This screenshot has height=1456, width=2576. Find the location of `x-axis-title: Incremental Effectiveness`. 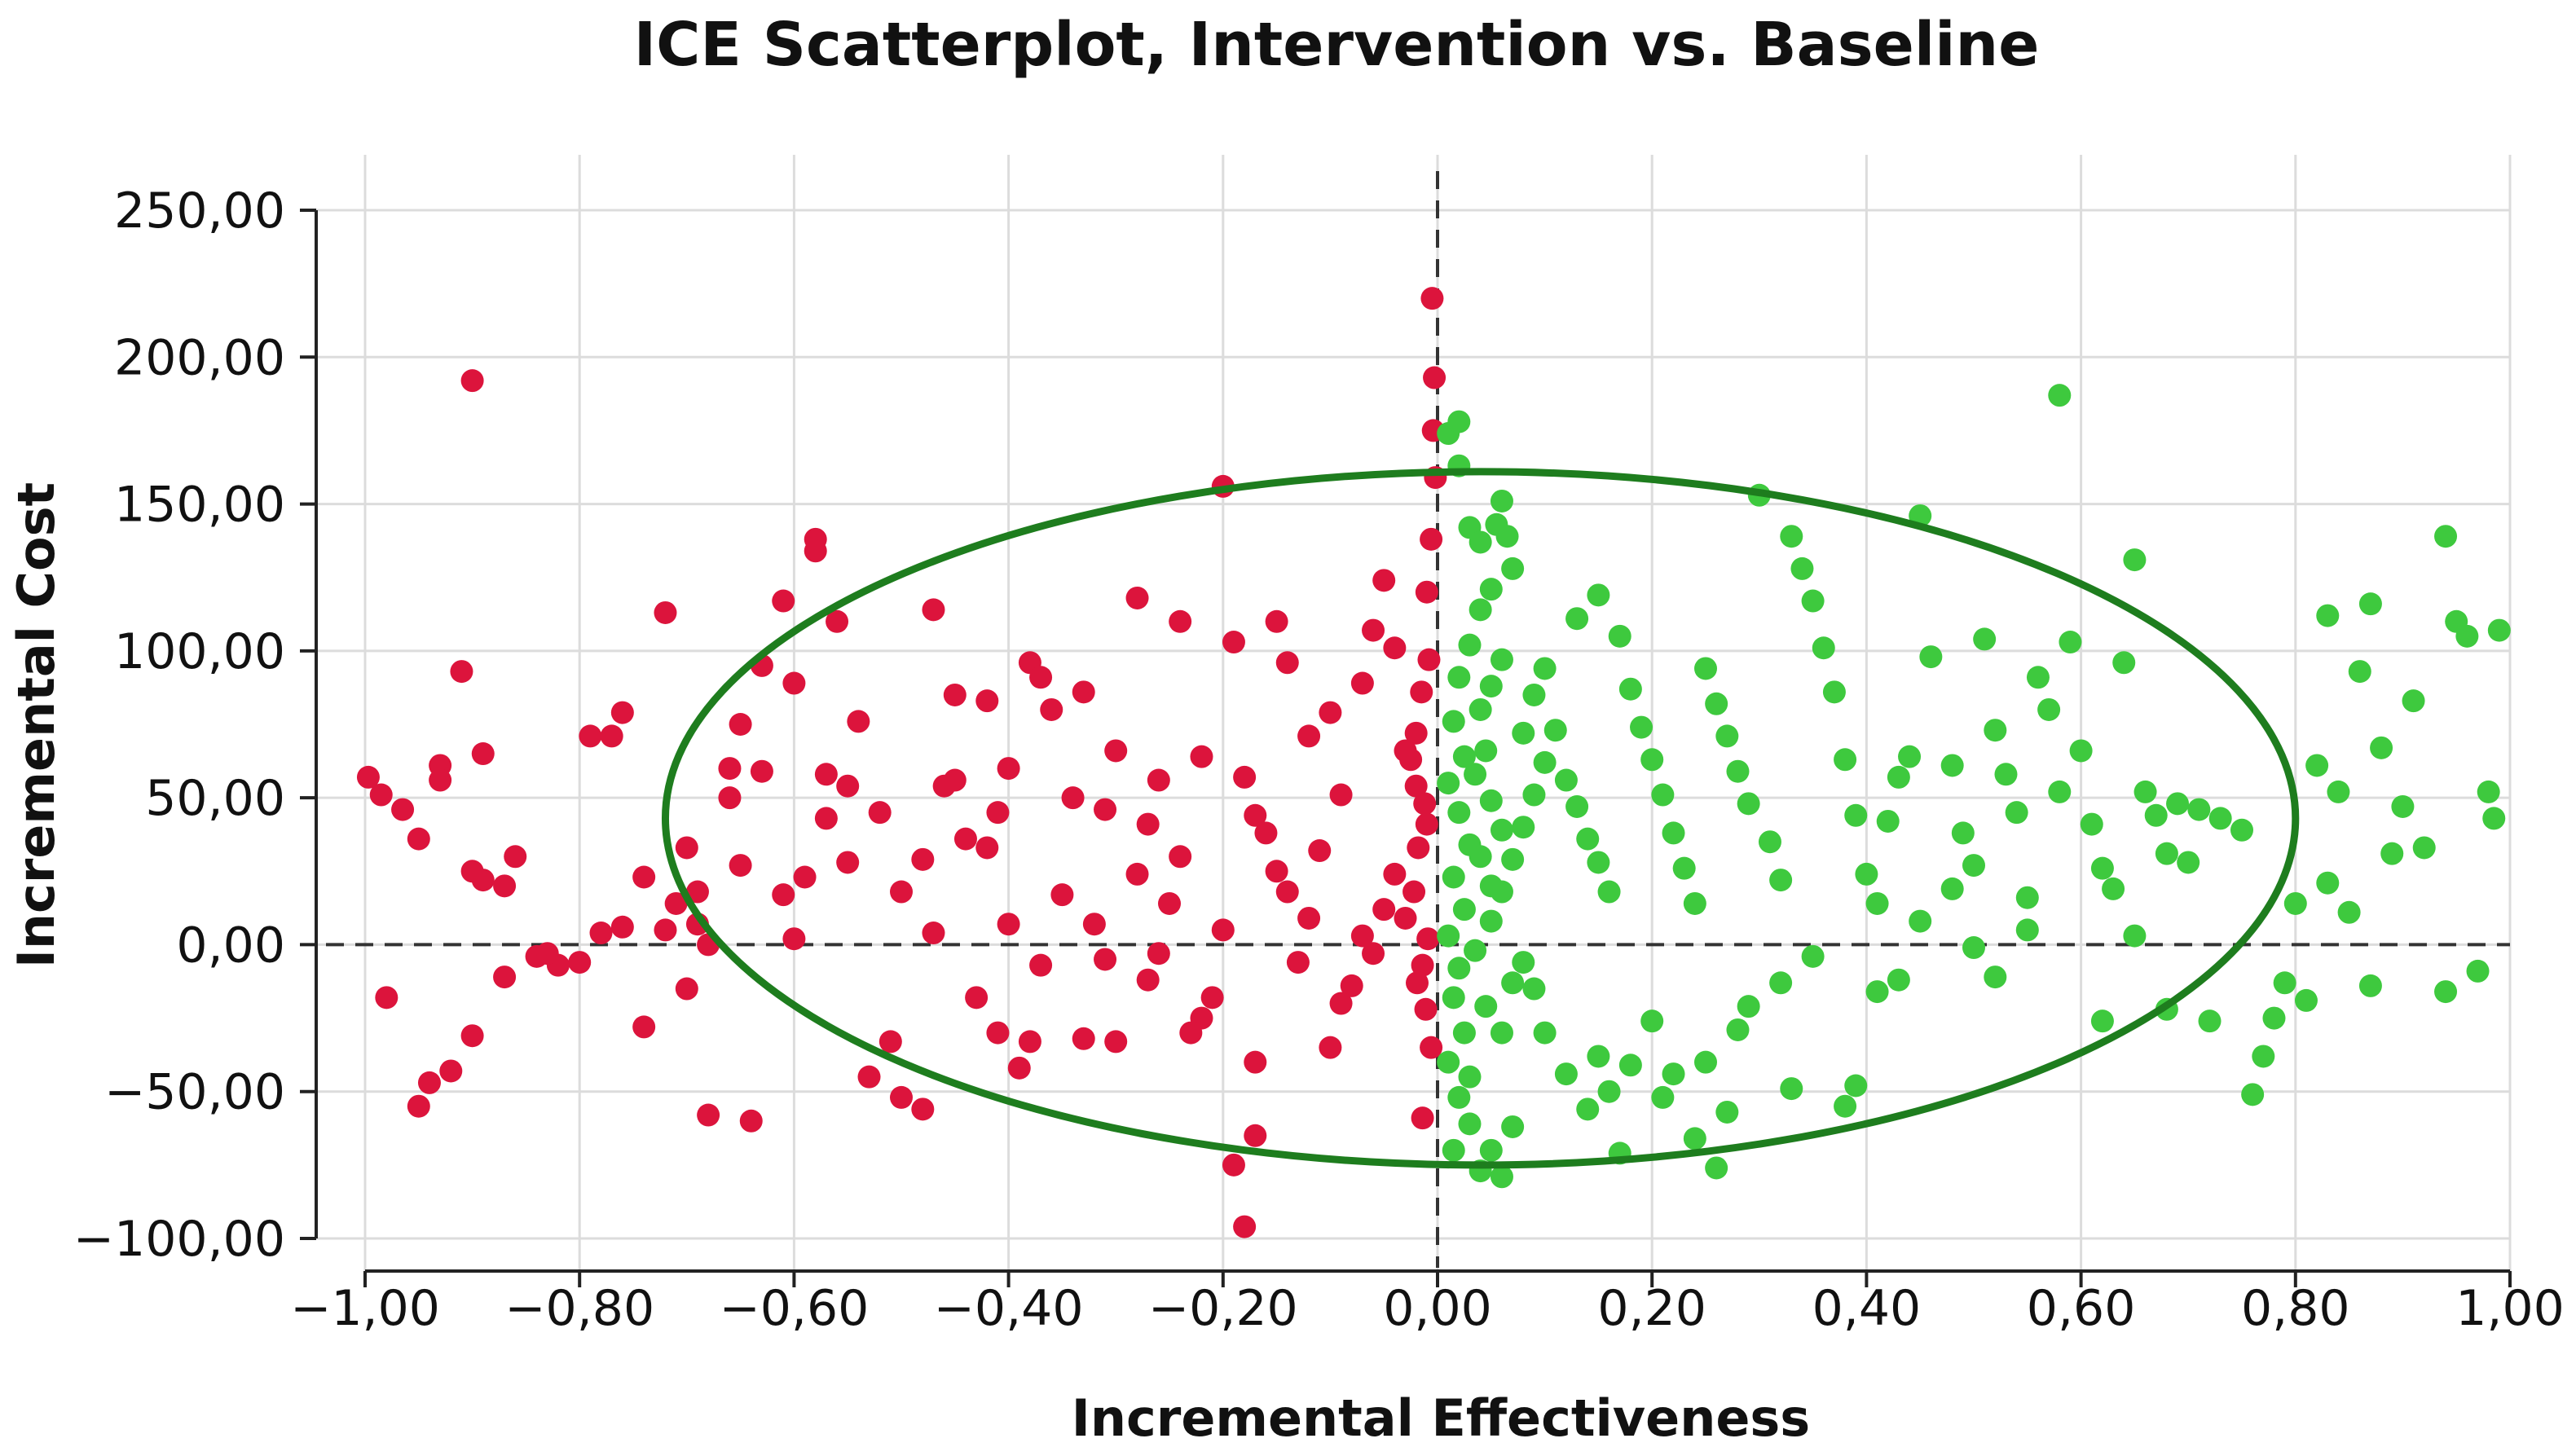

x-axis-title: Incremental Effectiveness is located at coordinates (1441, 1418).